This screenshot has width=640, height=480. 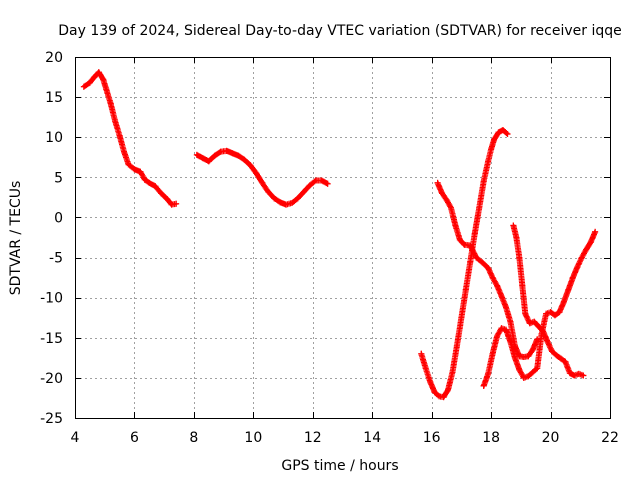 I want to click on x-tick-label: 22, so click(x=610, y=438).